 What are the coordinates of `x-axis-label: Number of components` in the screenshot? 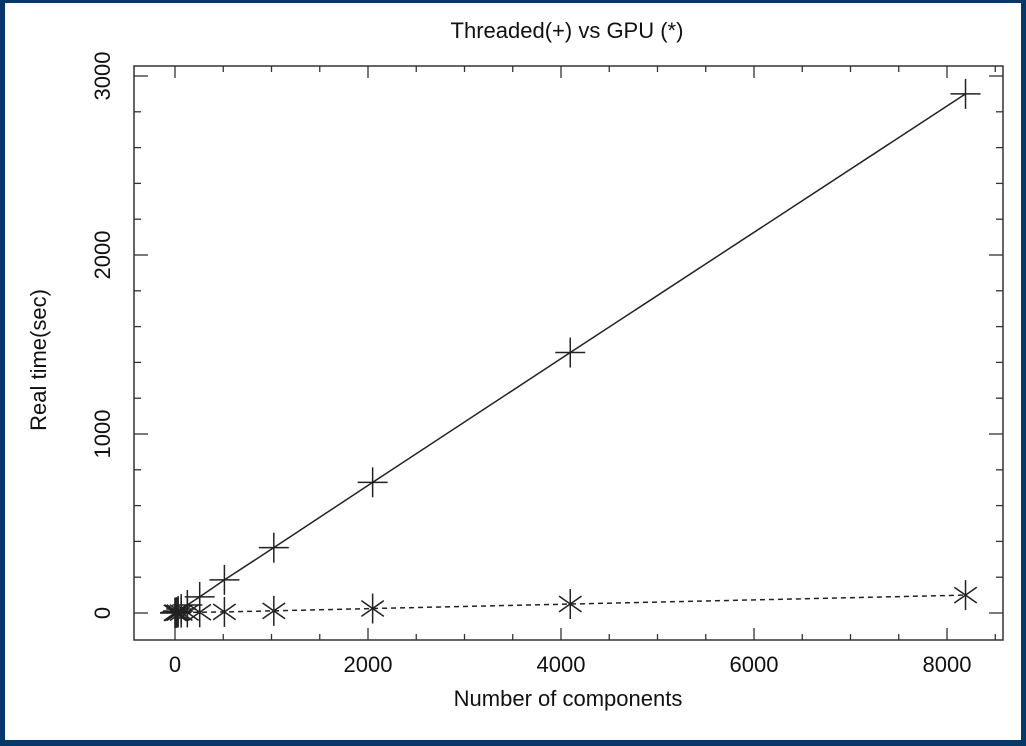 It's located at (568, 698).